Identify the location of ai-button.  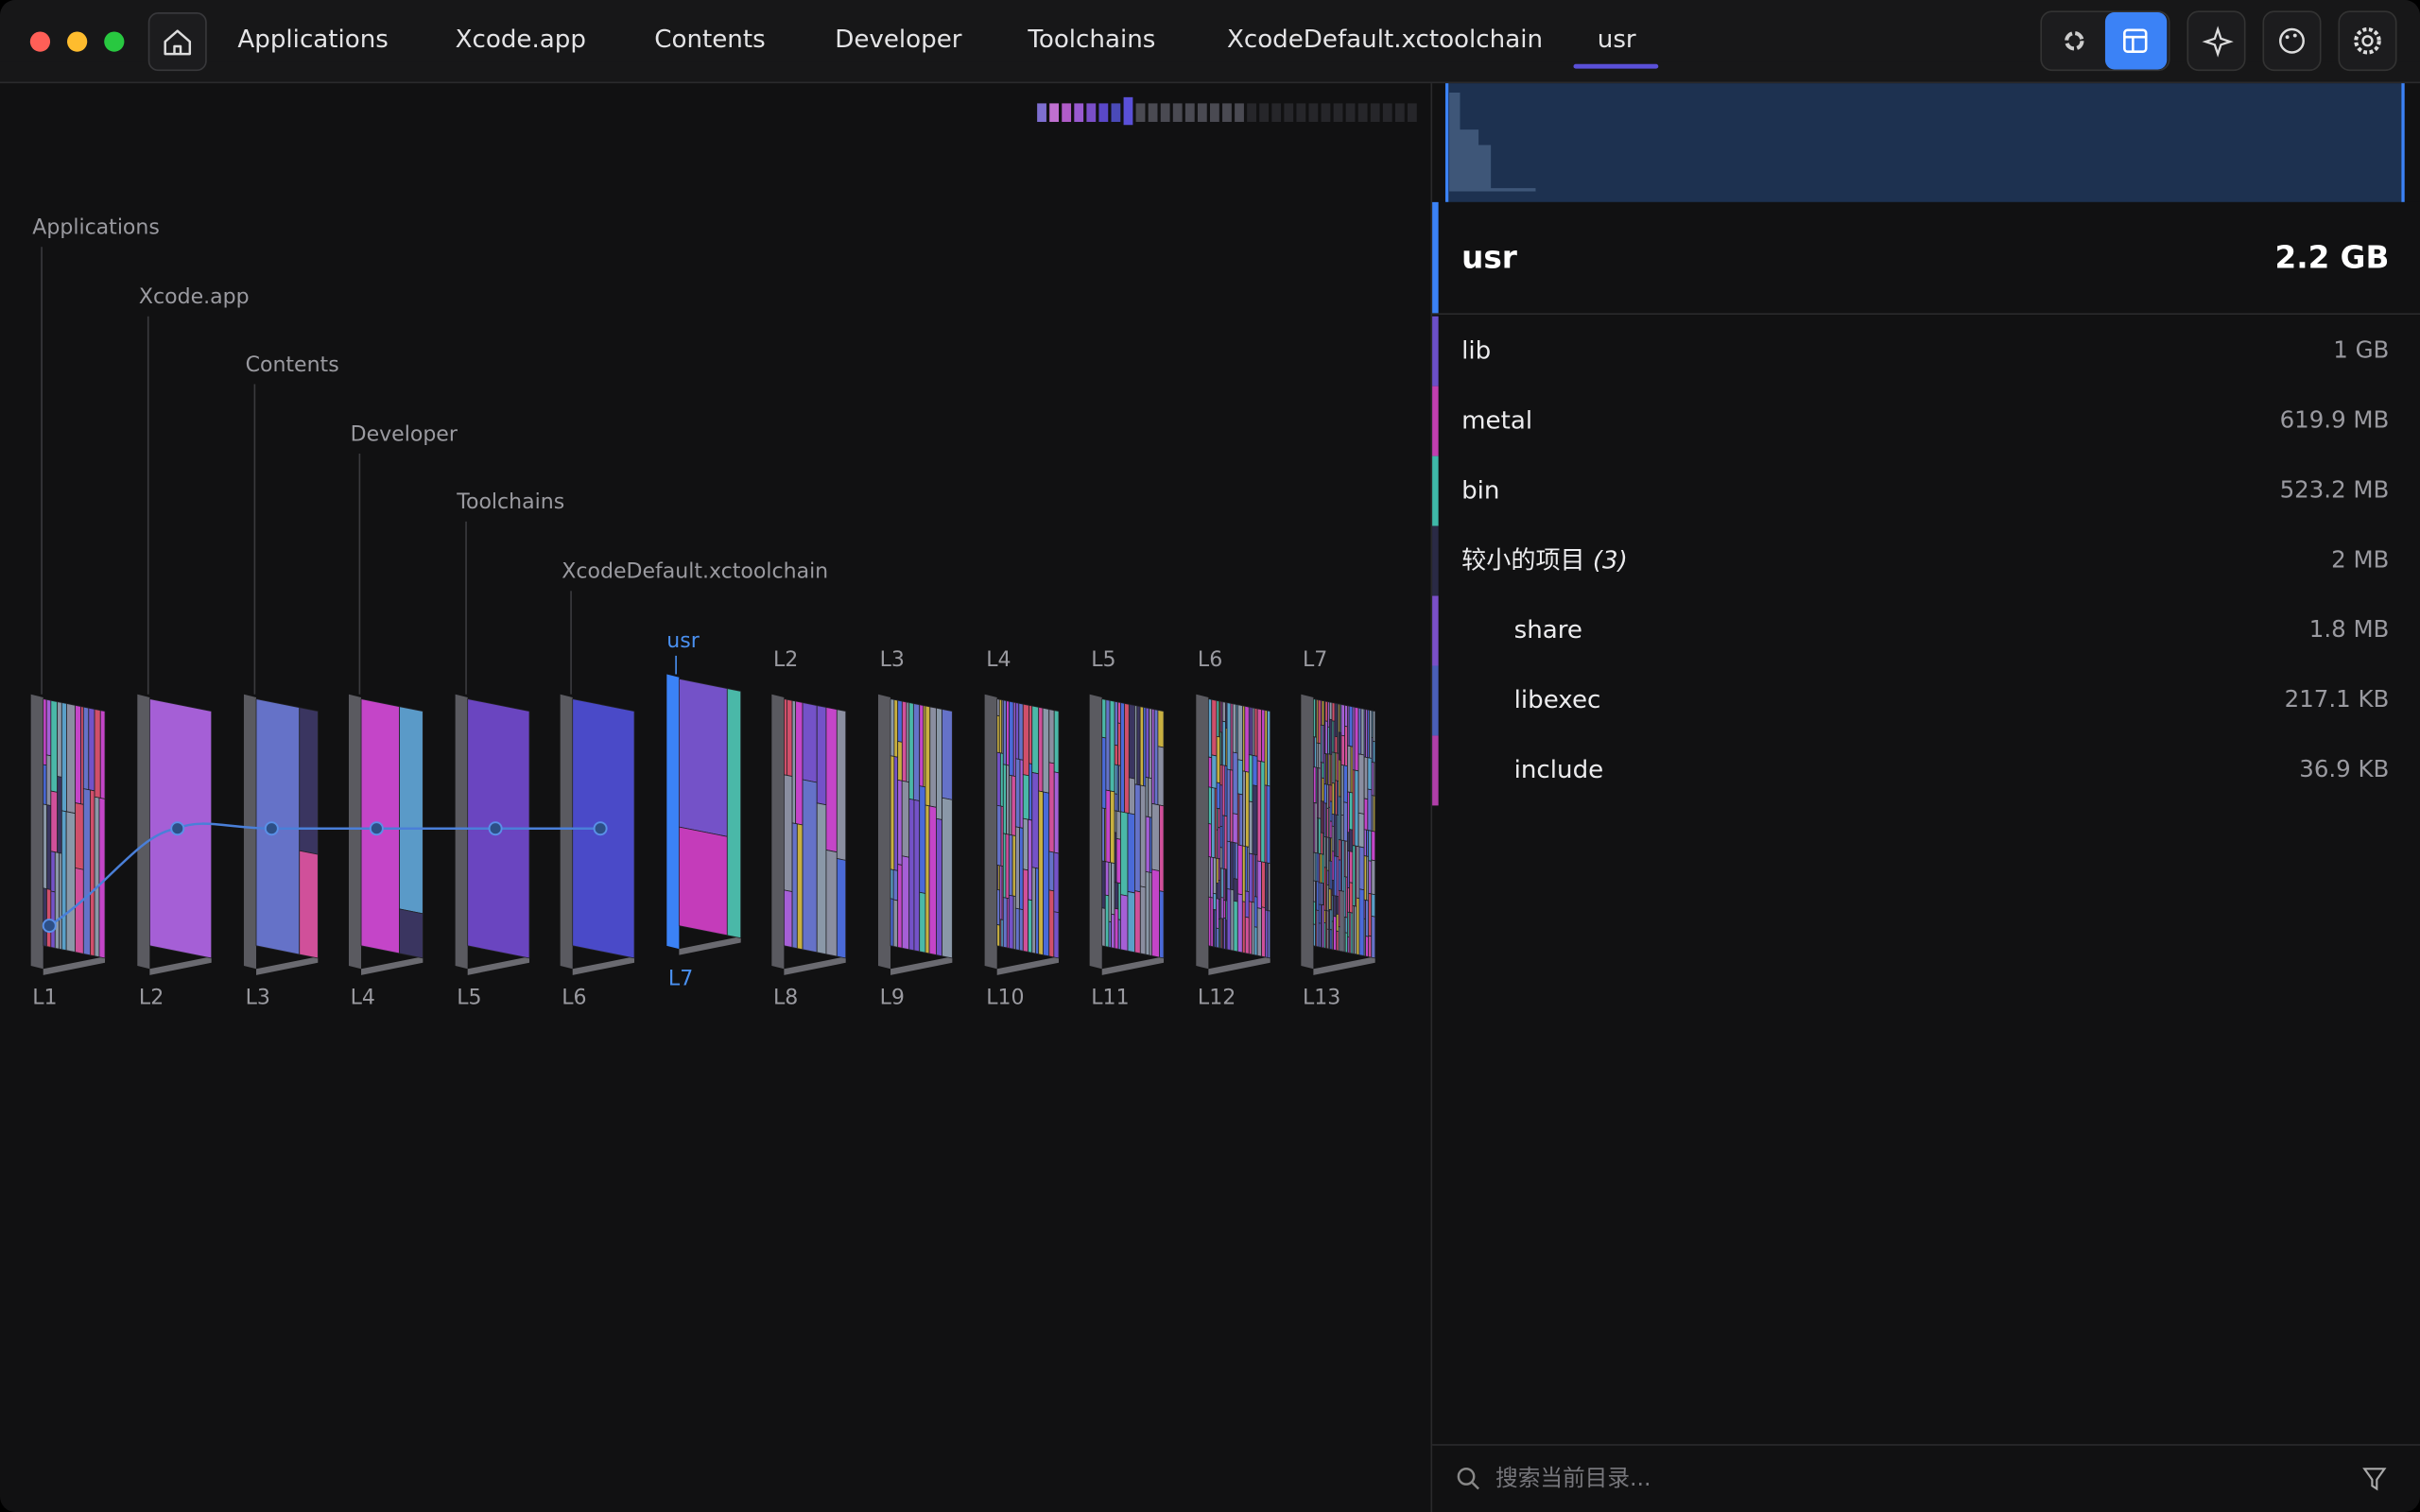
(2217, 41).